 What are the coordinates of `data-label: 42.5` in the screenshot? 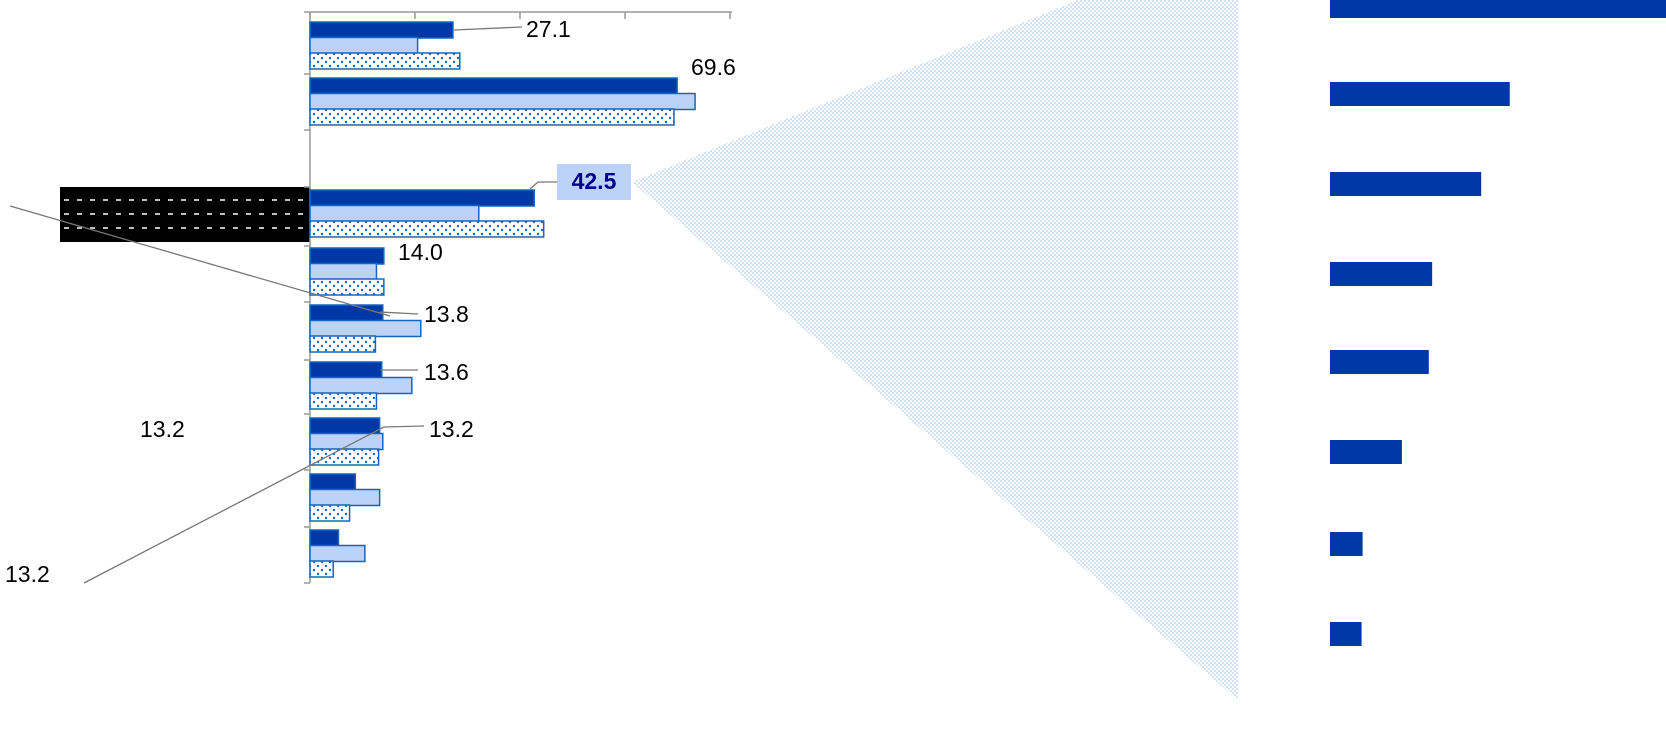 It's located at (594, 181).